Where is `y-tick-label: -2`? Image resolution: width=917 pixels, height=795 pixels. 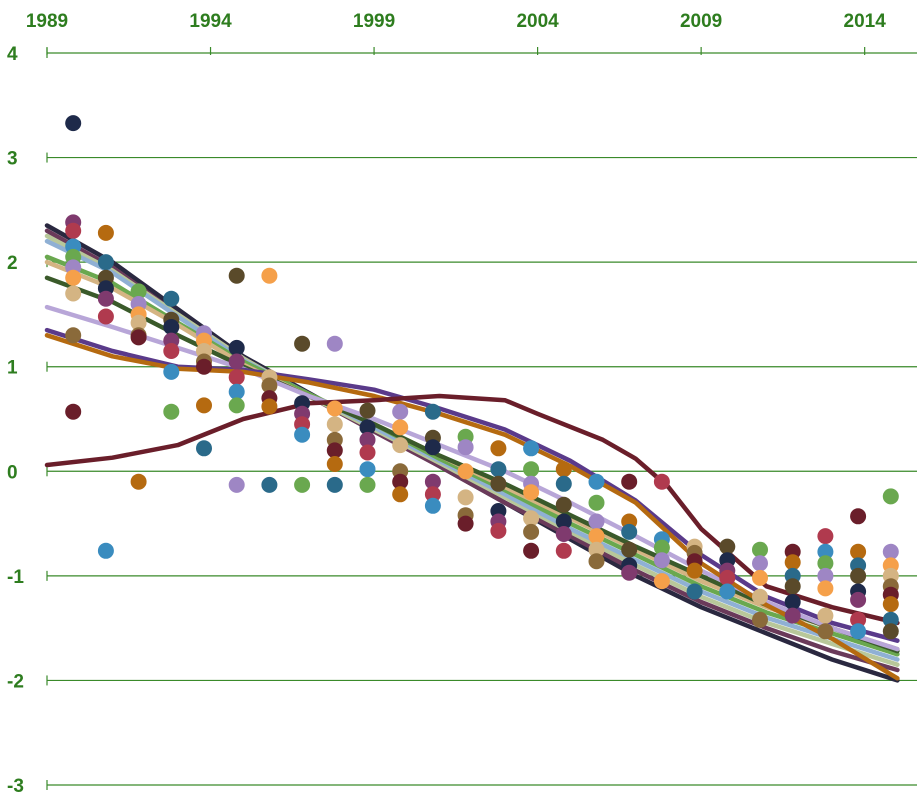 y-tick-label: -2 is located at coordinates (15, 681).